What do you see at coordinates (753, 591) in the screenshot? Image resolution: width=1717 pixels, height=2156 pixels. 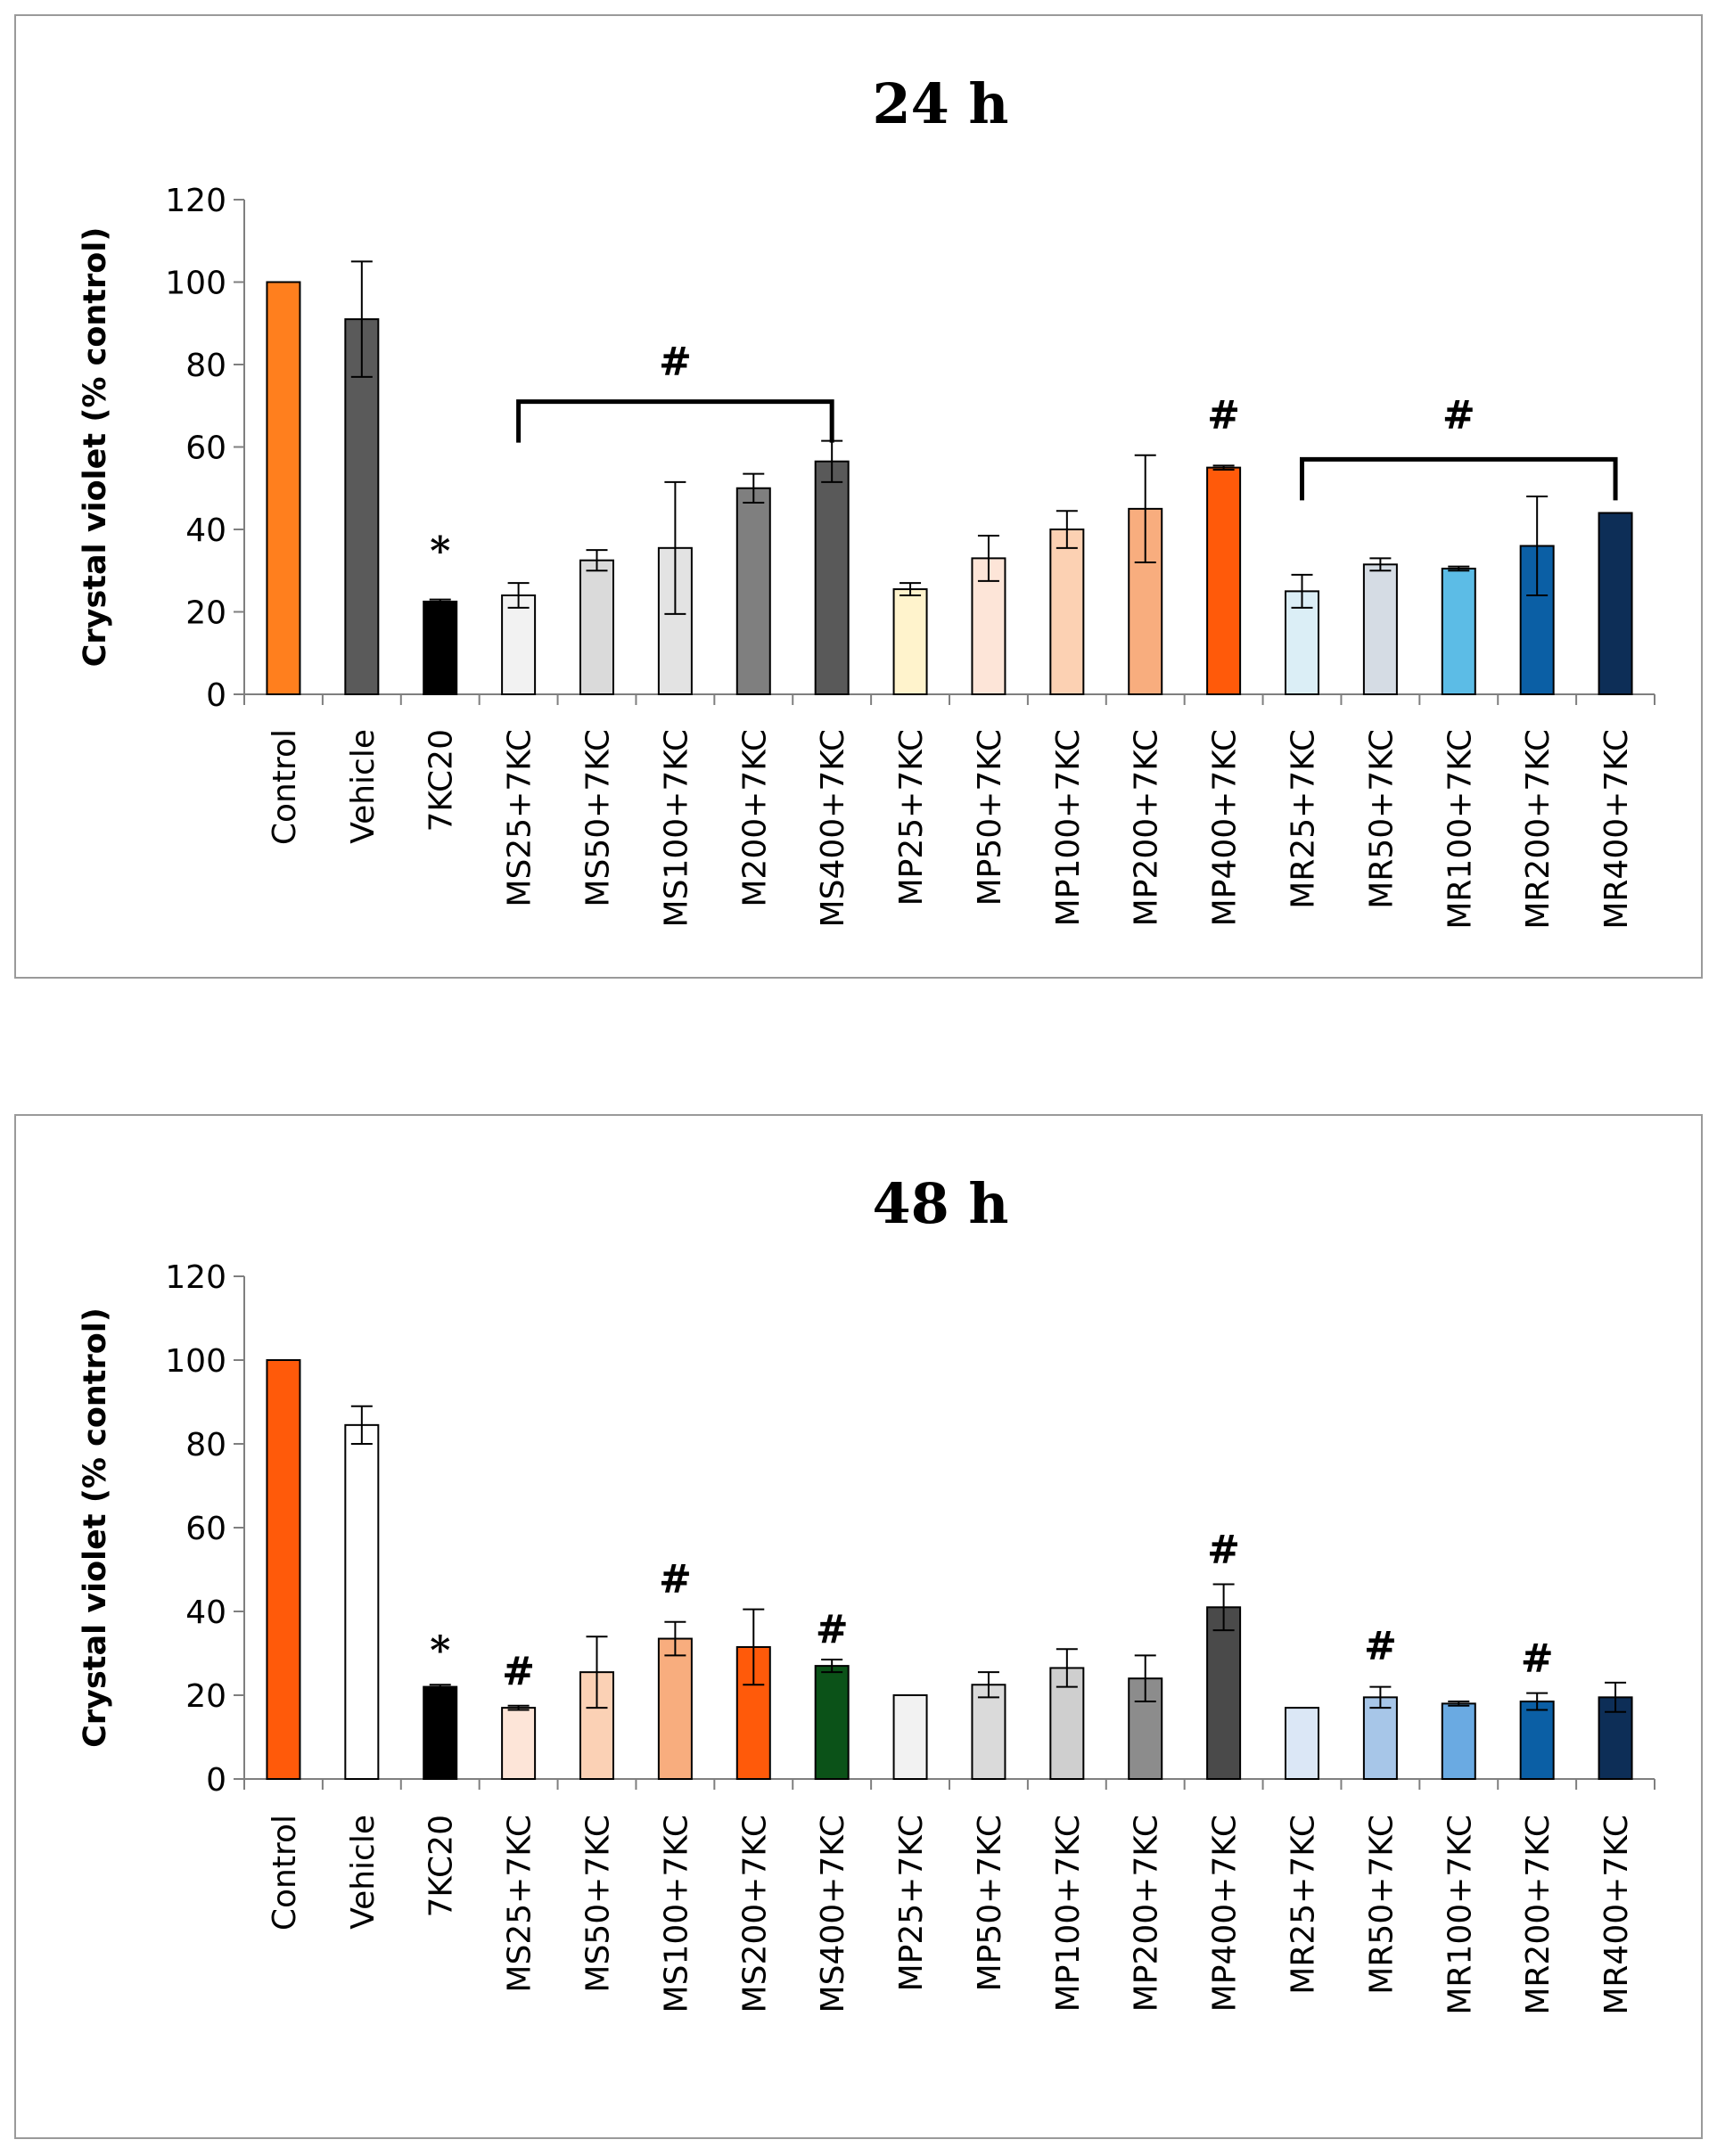 I see `bar-M200+7KC` at bounding box center [753, 591].